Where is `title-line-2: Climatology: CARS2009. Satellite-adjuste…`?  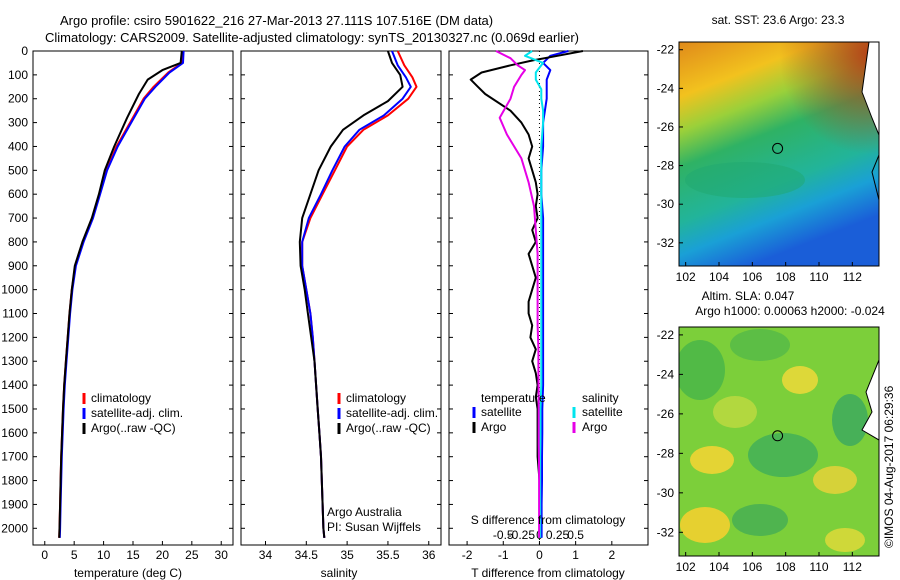
title-line-2: Climatology: CARS2009. Satellite-adjuste… is located at coordinates (312, 37).